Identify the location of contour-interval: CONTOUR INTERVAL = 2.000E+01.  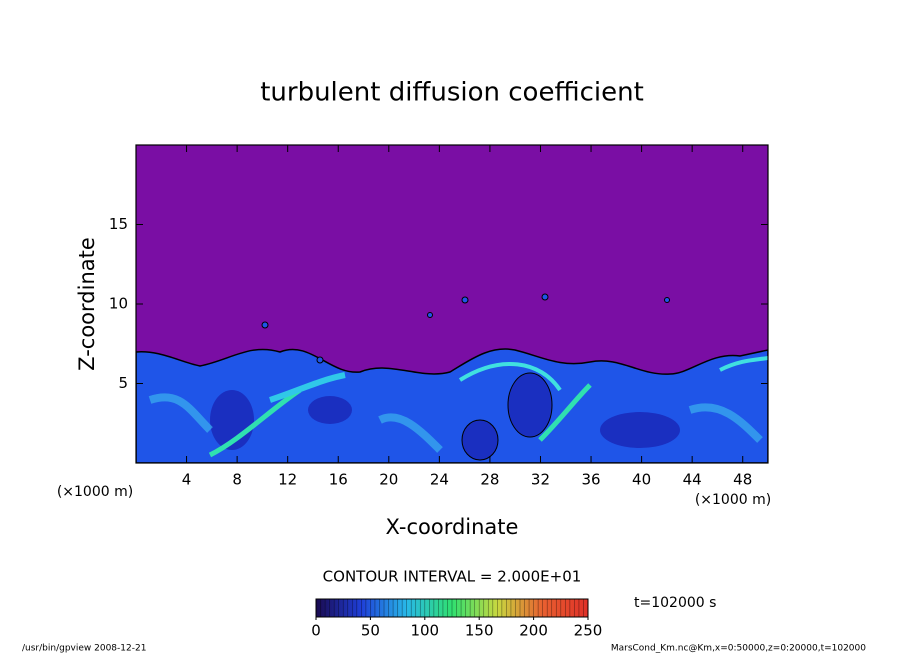
(452, 577).